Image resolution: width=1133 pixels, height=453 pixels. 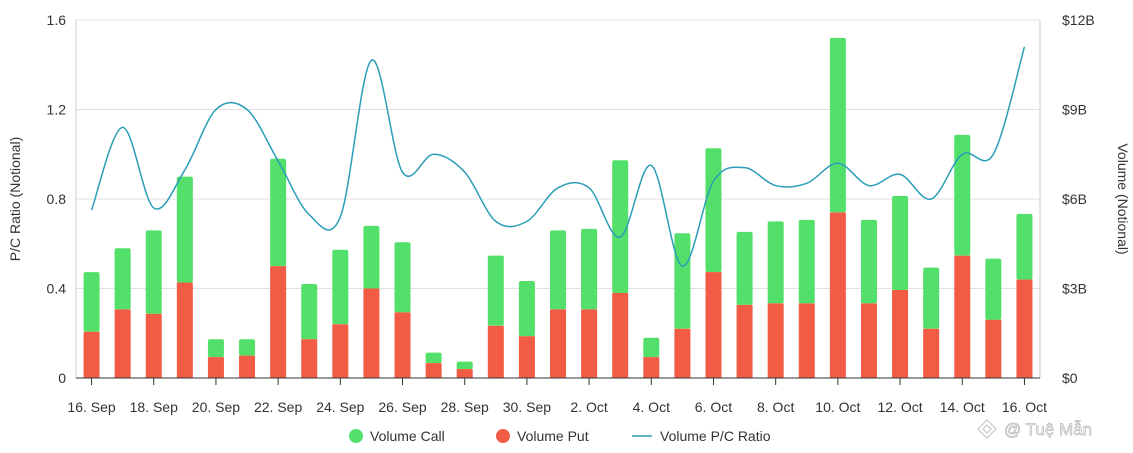 I want to click on x-tick-label: 2. Oct, so click(x=588, y=407).